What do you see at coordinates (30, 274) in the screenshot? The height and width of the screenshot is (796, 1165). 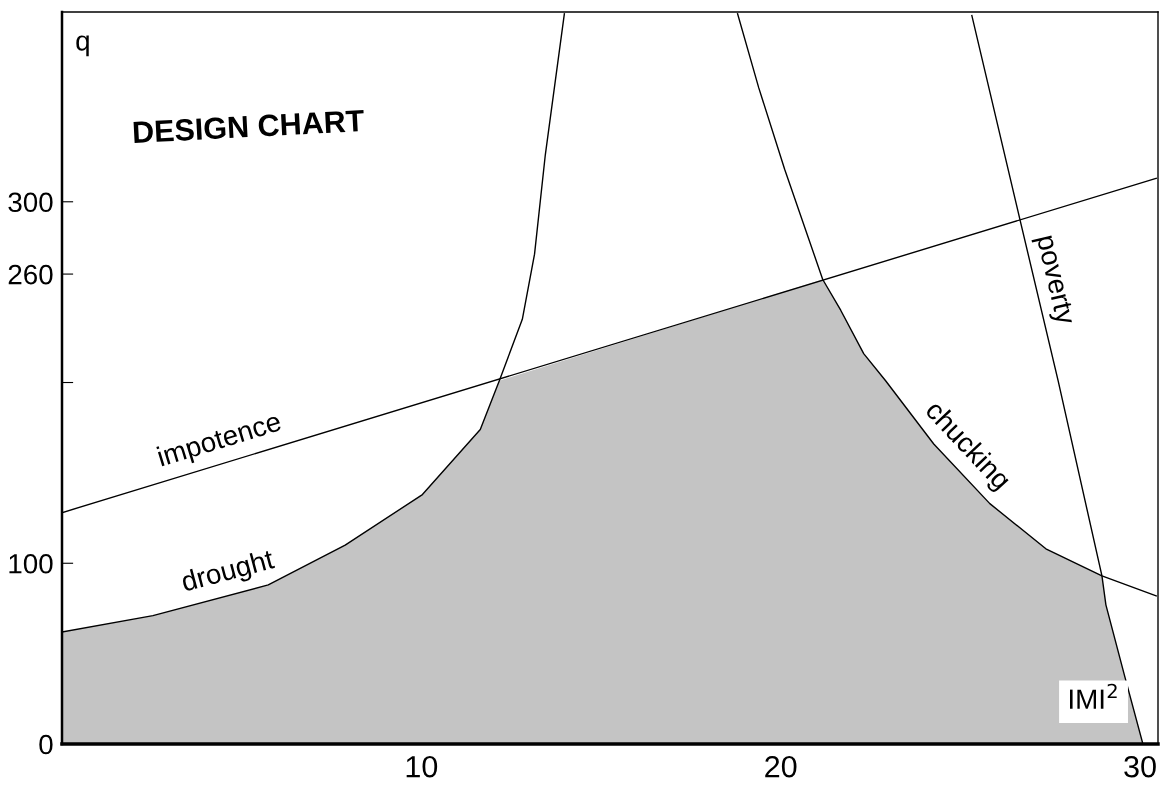 I see `y-tick-label: 260` at bounding box center [30, 274].